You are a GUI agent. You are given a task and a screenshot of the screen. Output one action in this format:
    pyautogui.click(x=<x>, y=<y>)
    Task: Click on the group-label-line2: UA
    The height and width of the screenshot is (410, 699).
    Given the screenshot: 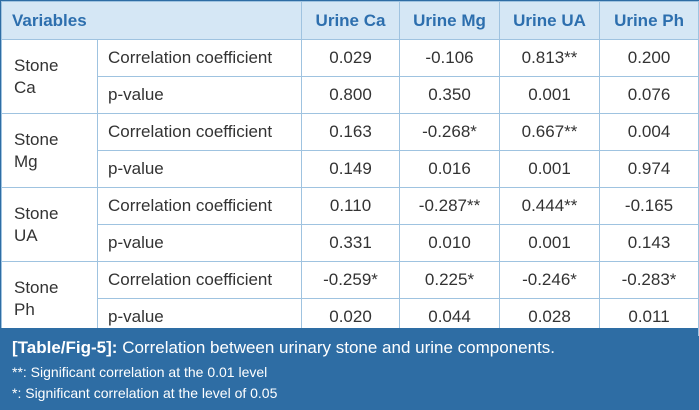 What is the action you would take?
    pyautogui.click(x=26, y=235)
    